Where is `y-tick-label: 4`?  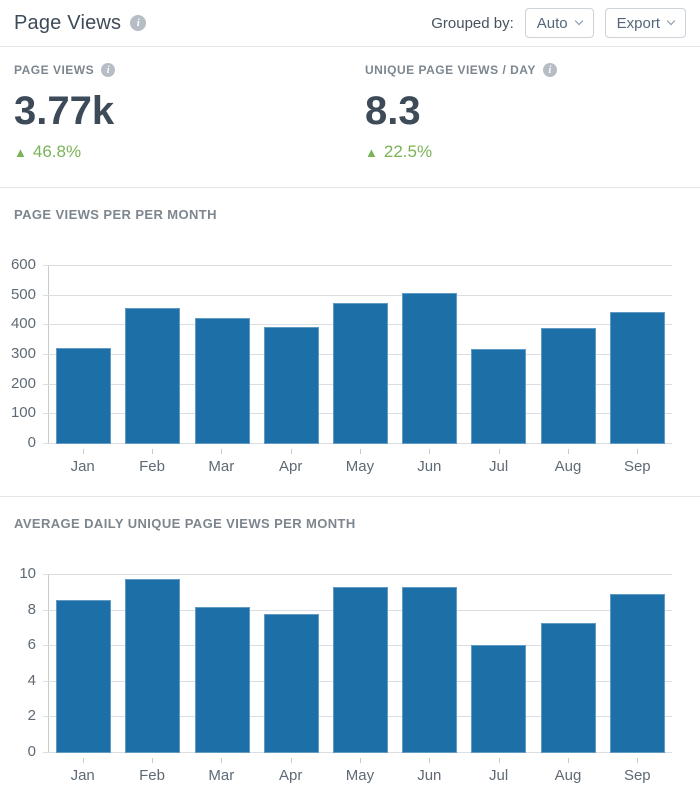
y-tick-label: 4 is located at coordinates (31, 680).